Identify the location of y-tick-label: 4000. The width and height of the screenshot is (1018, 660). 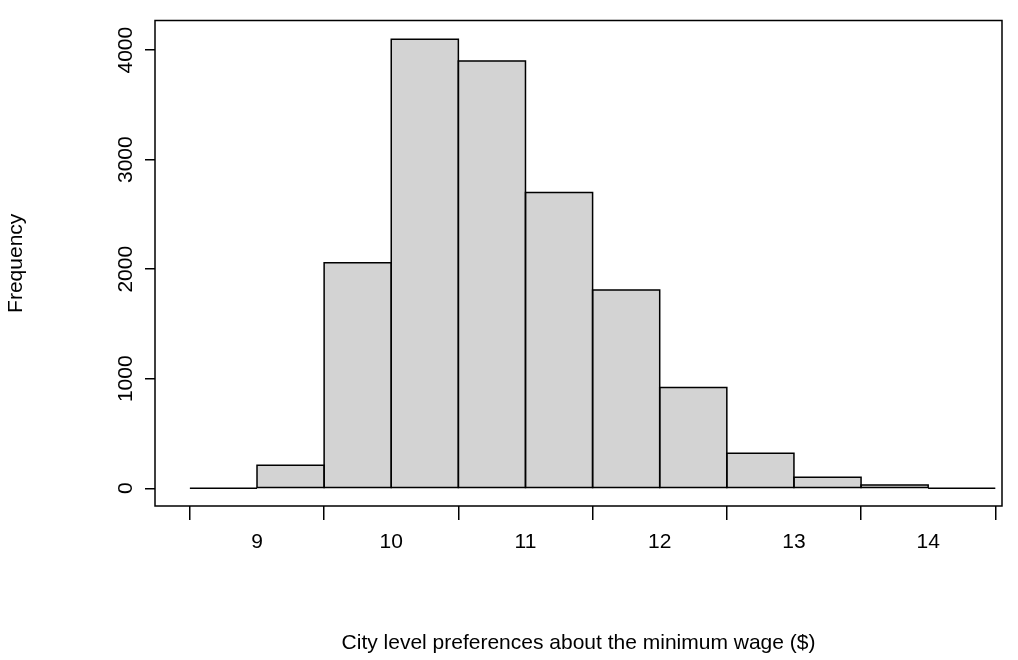
(125, 50).